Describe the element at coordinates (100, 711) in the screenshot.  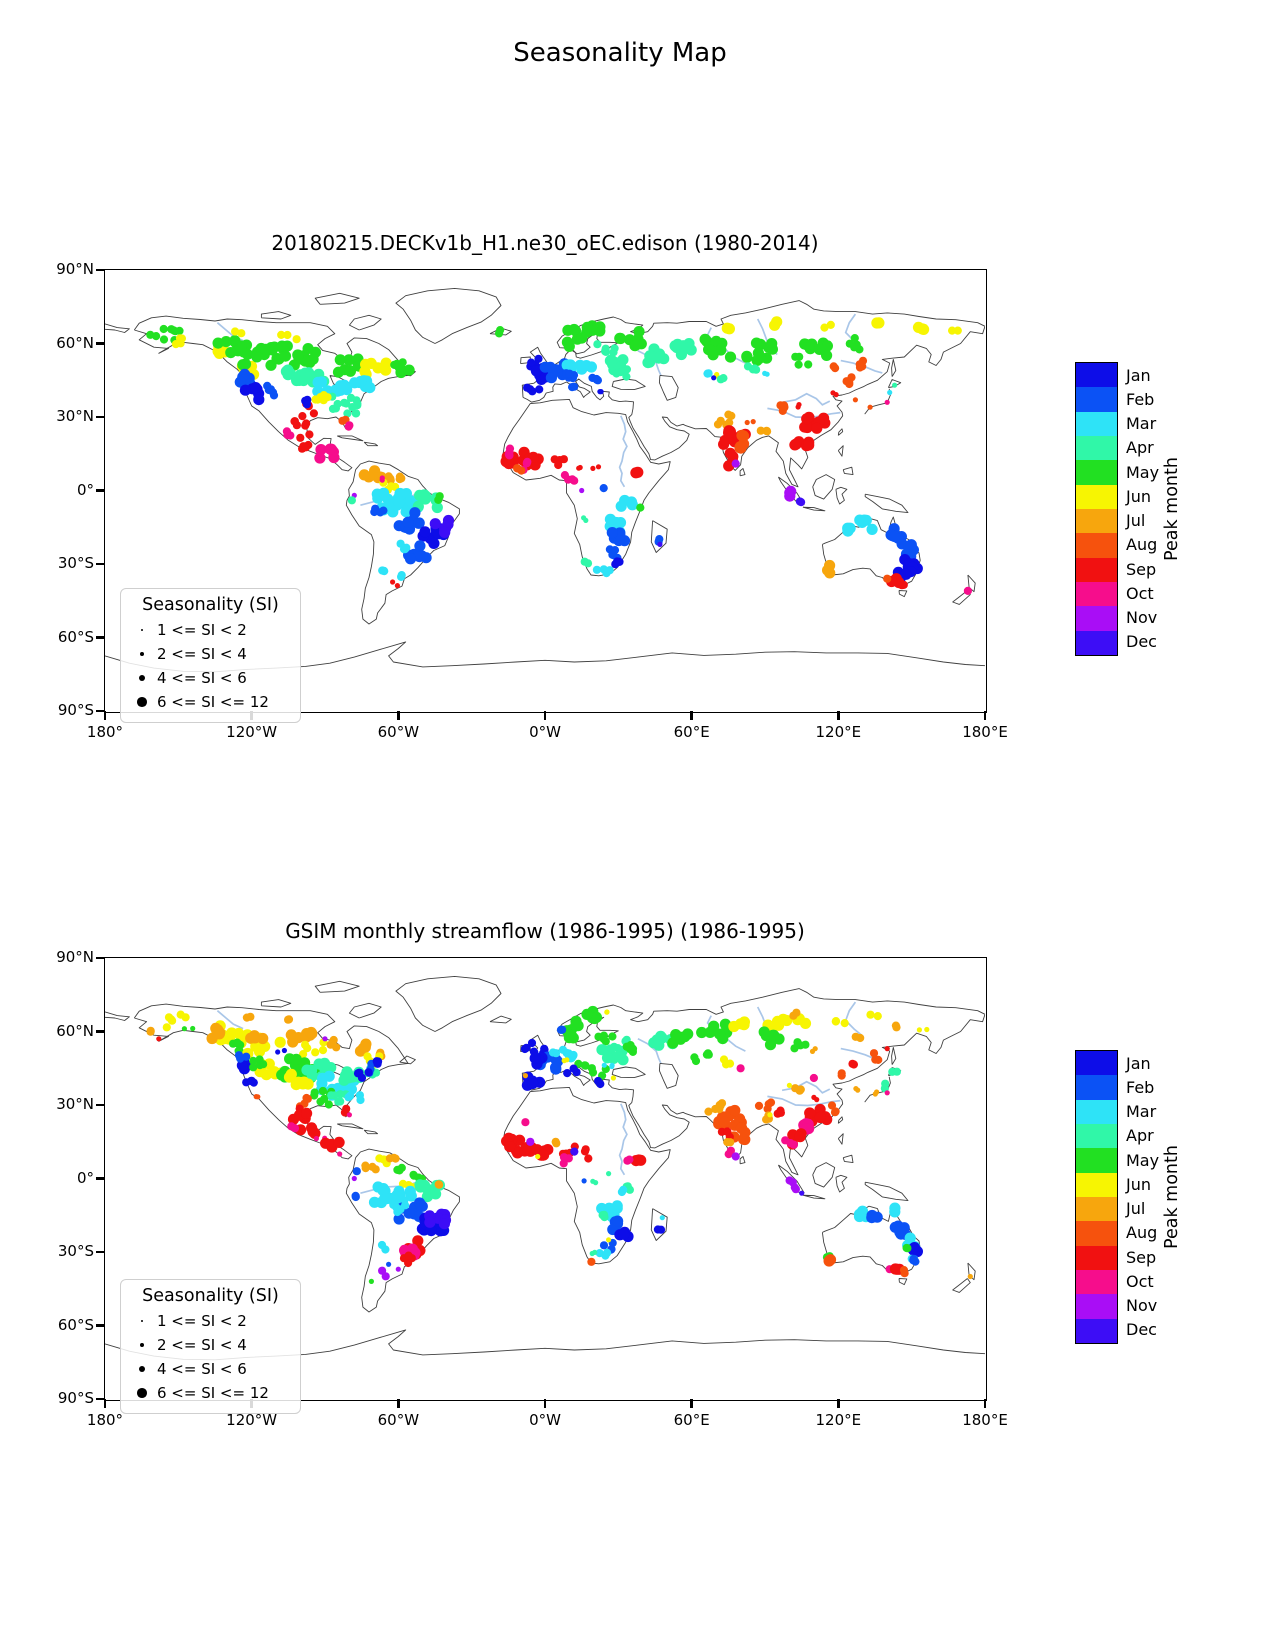
I see `y-tick` at that location.